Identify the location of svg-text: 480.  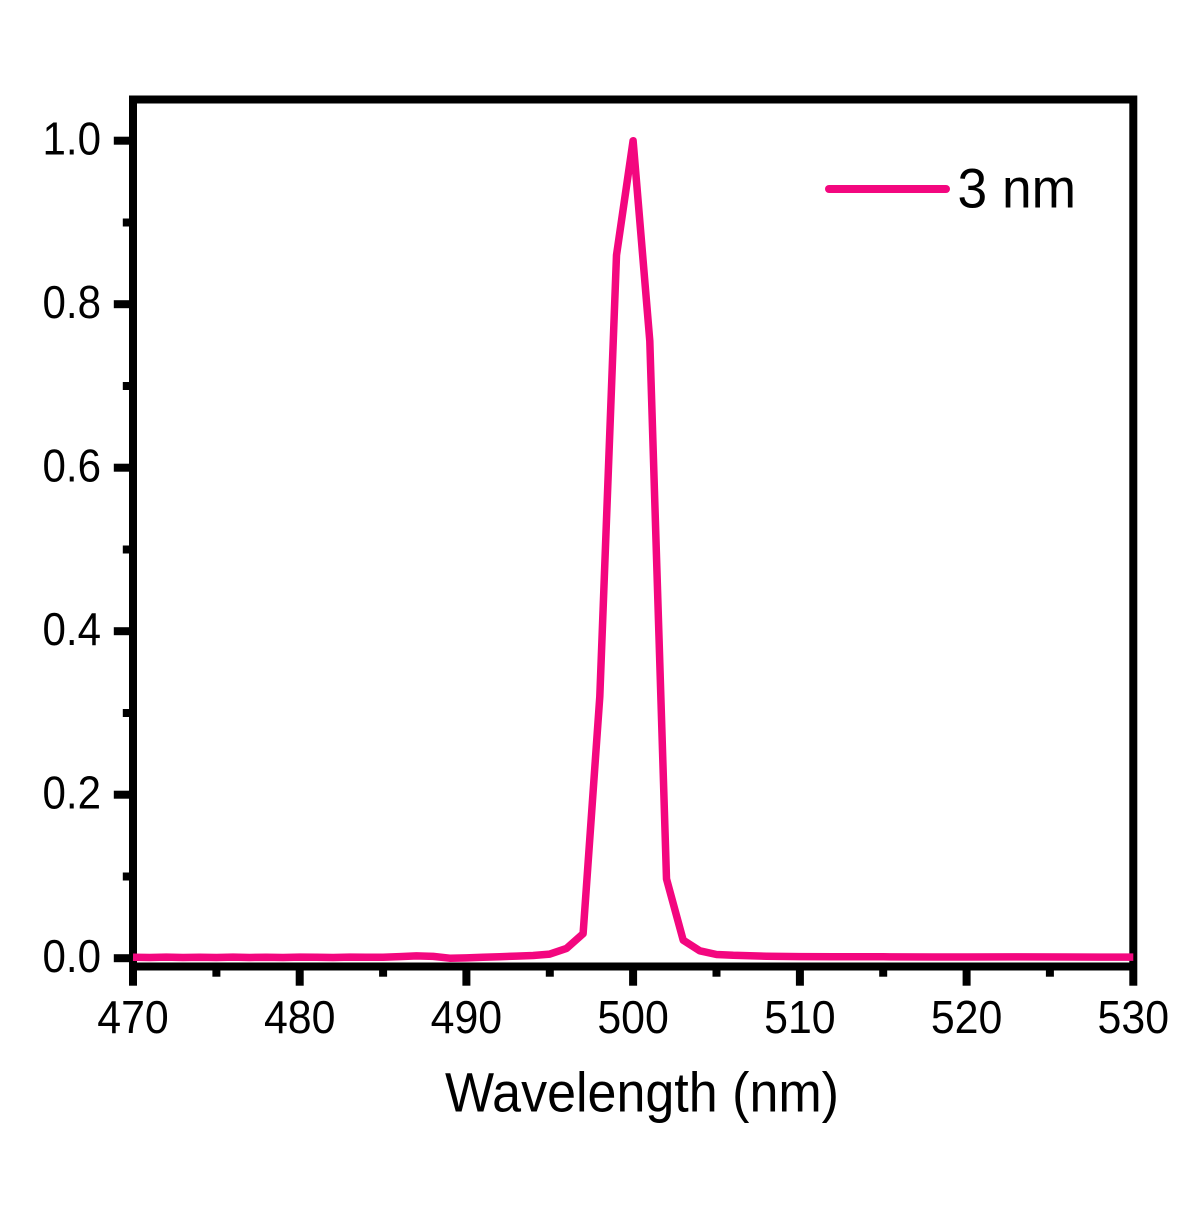
(300, 1017).